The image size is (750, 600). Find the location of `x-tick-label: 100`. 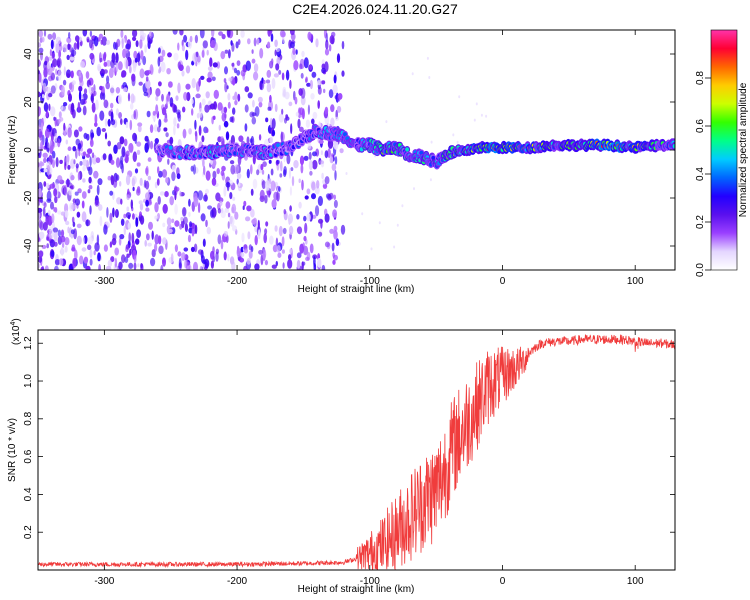

x-tick-label: 100 is located at coordinates (635, 281).